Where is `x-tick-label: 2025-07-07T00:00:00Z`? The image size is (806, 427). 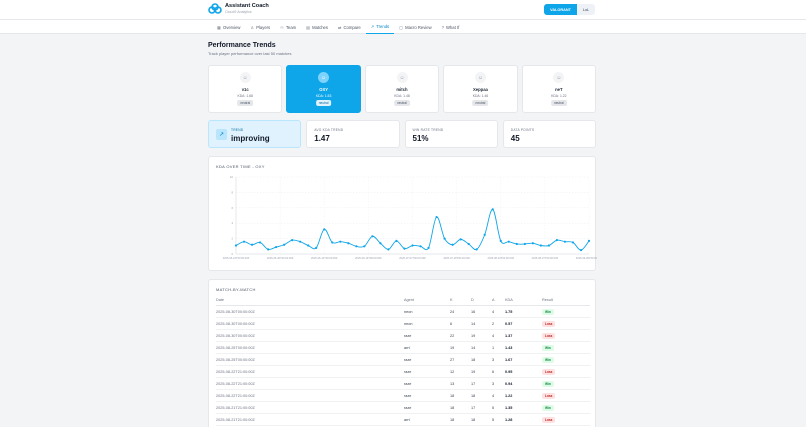 x-tick-label: 2025-07-07T00:00:00Z is located at coordinates (412, 258).